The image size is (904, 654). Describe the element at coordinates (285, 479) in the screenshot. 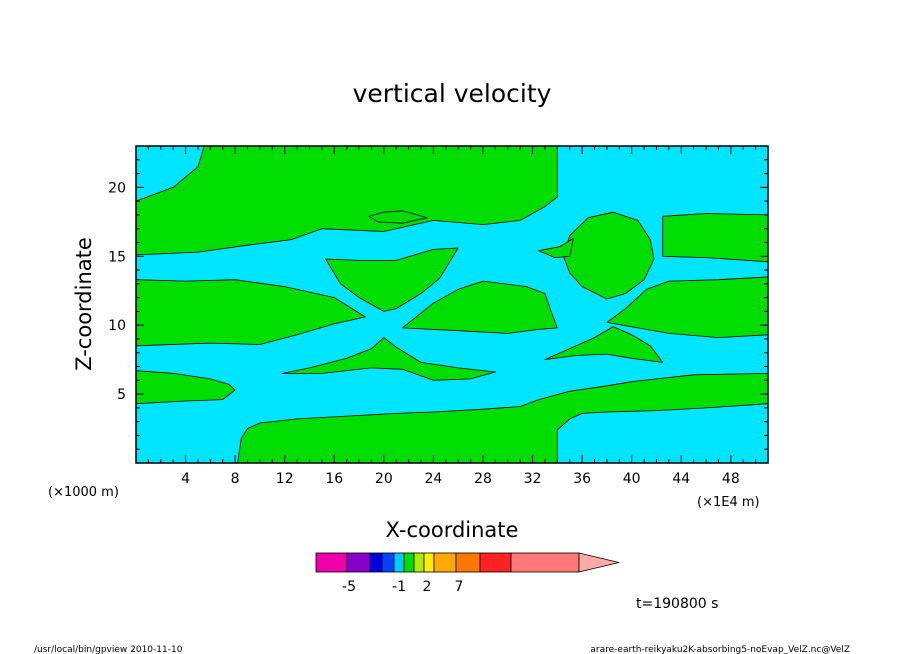

I see `x-tick-label: 12` at that location.